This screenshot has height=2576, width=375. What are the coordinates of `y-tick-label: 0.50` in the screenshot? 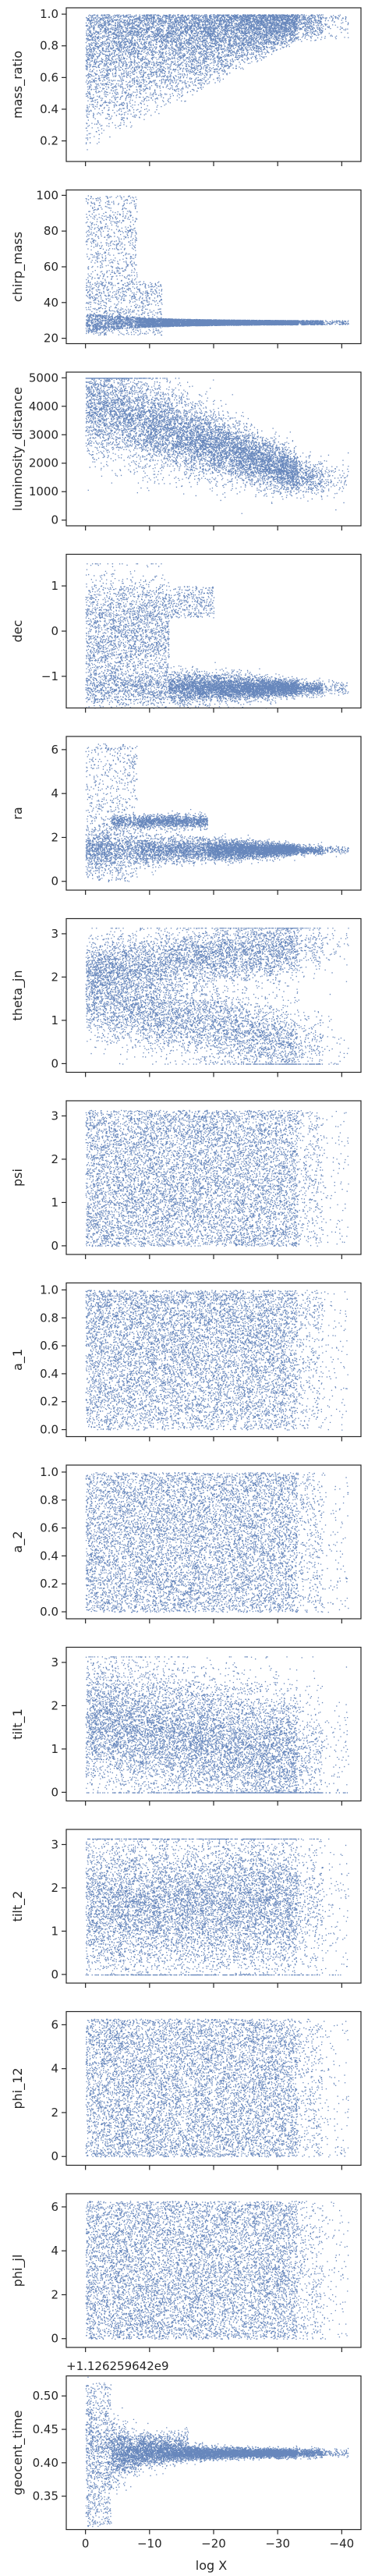 It's located at (45, 2396).